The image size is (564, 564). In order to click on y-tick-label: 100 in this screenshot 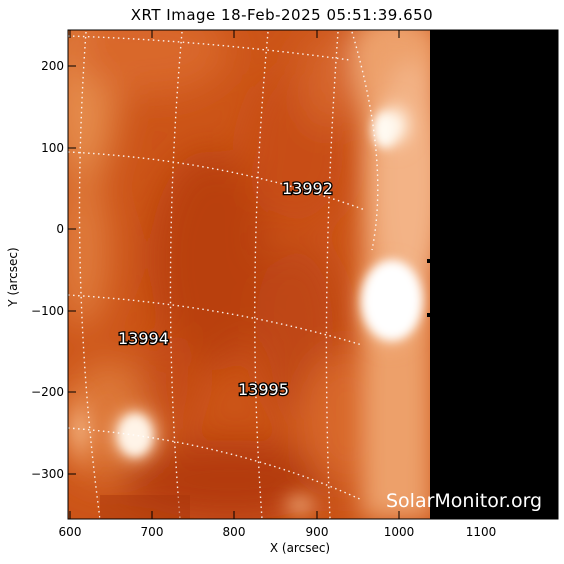, I will do `click(52, 148)`.